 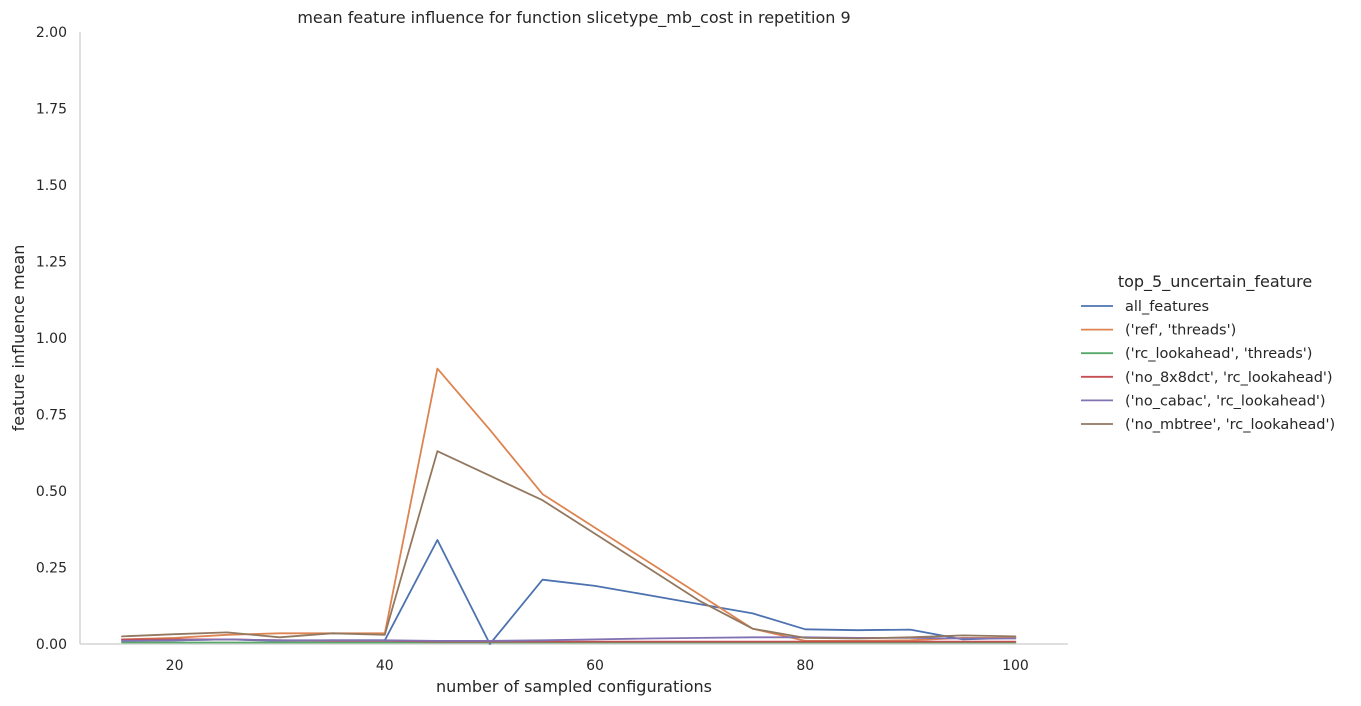 What do you see at coordinates (51, 186) in the screenshot?
I see `y-tick-label: 1.50` at bounding box center [51, 186].